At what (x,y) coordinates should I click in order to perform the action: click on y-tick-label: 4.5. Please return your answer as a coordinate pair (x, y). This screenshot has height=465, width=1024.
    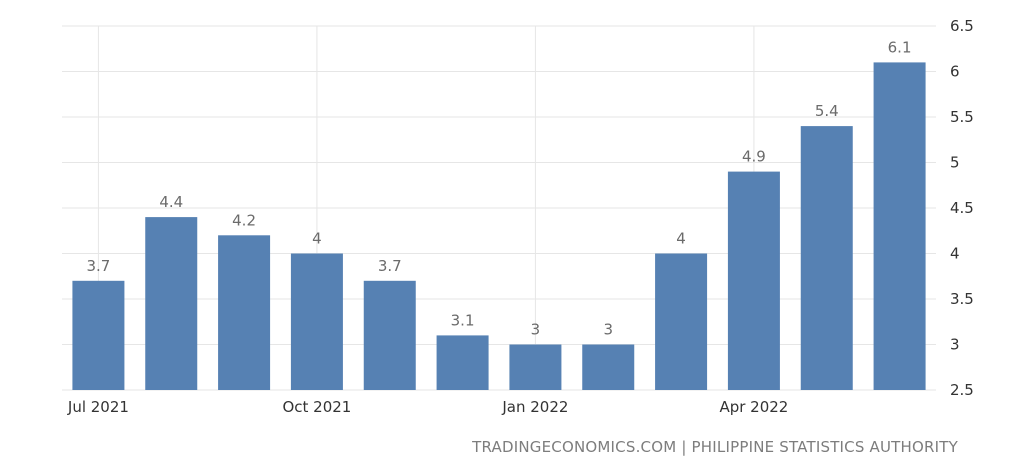
    Looking at the image, I should click on (962, 208).